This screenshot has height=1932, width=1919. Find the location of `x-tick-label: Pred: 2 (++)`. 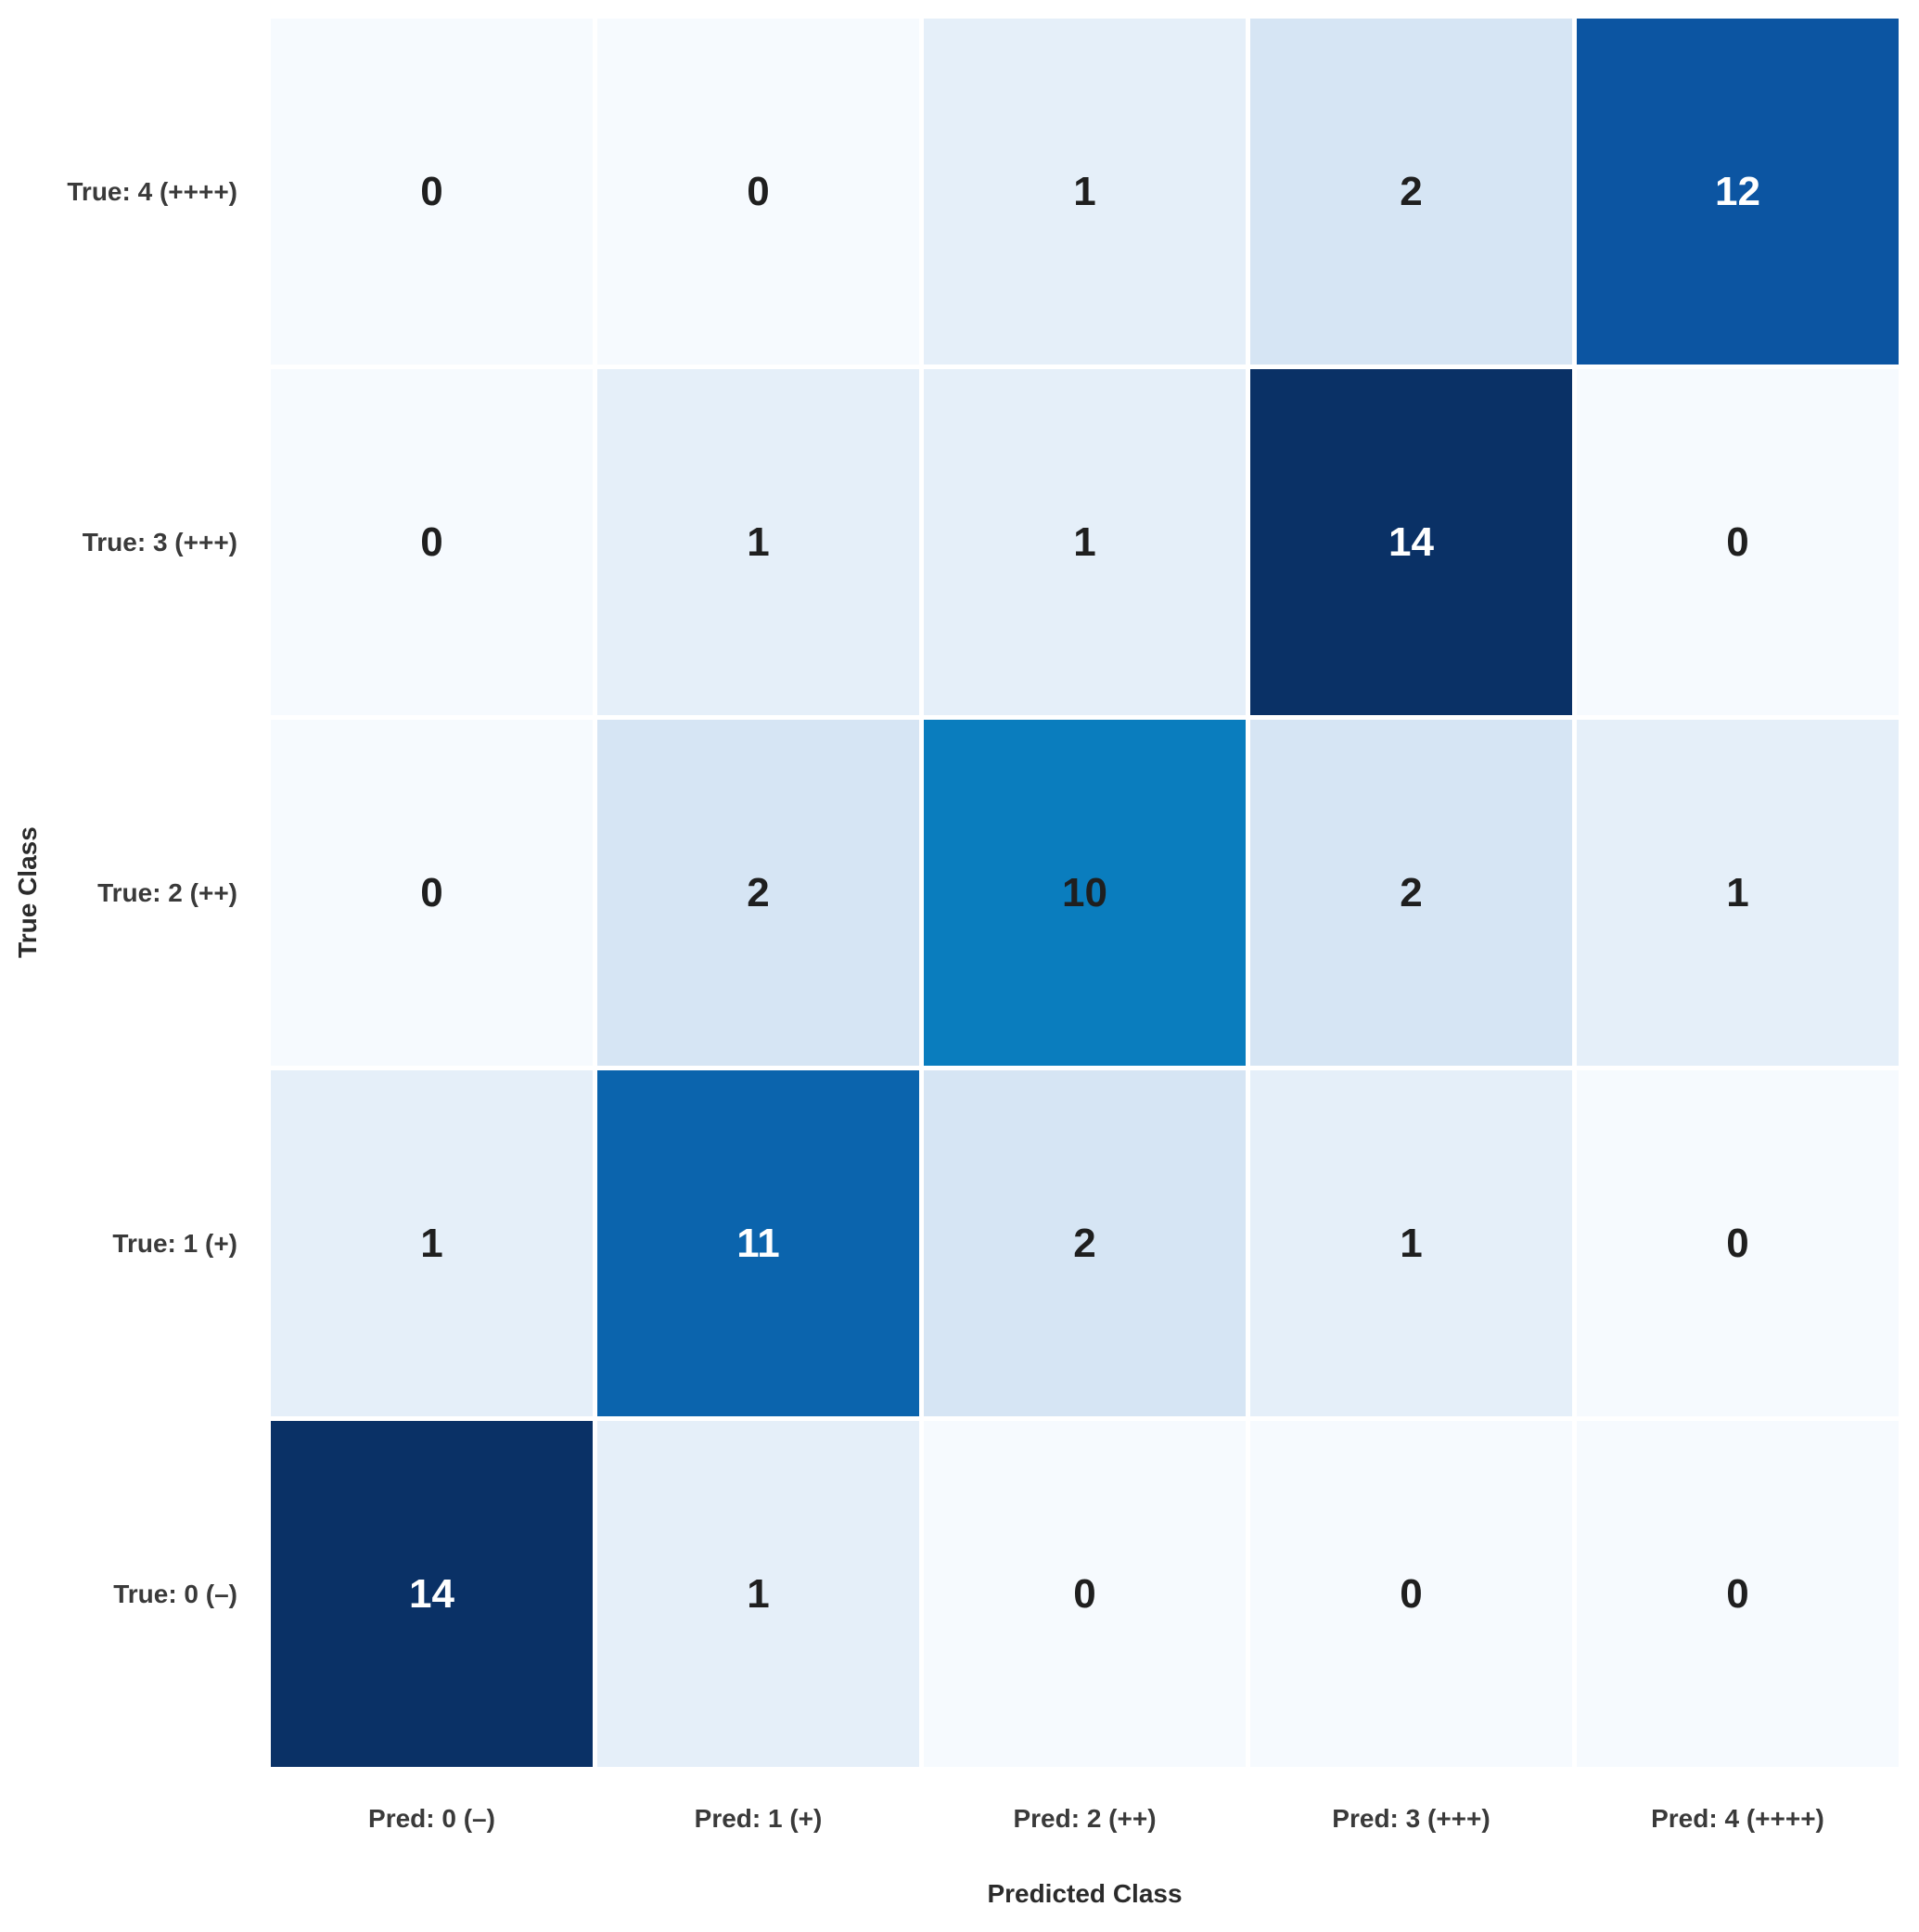

x-tick-label: Pred: 2 (++) is located at coordinates (1085, 1818).